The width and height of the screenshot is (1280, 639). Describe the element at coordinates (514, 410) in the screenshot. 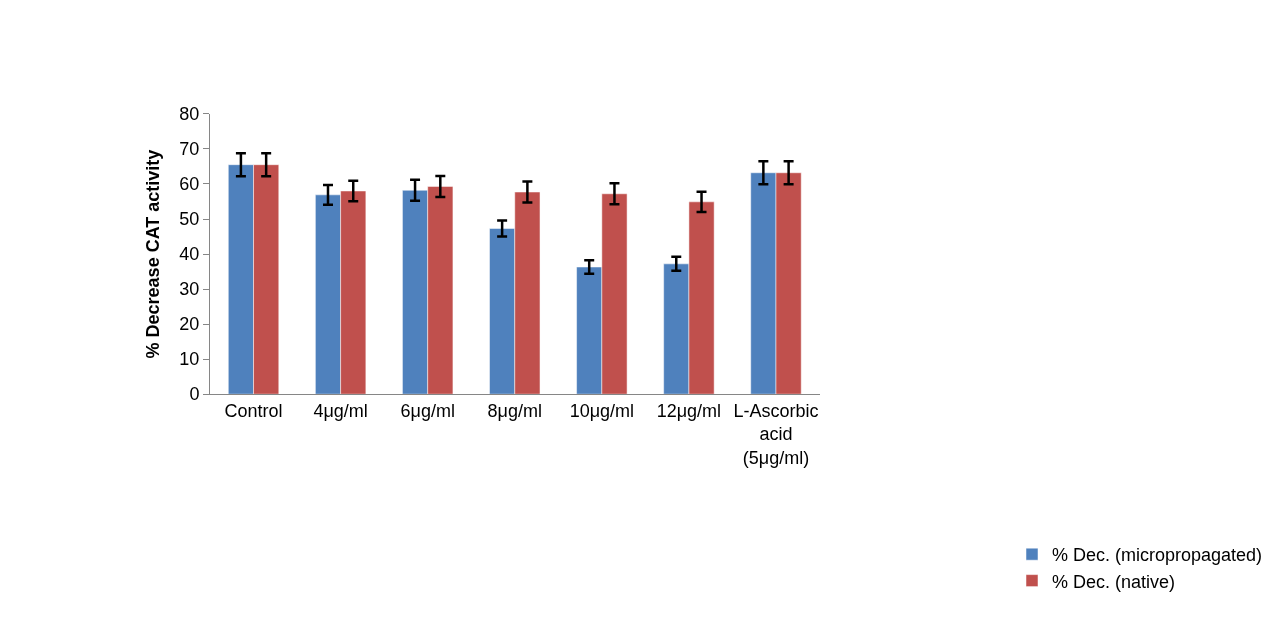

I see `x-tick-label: 8μg/ml` at that location.